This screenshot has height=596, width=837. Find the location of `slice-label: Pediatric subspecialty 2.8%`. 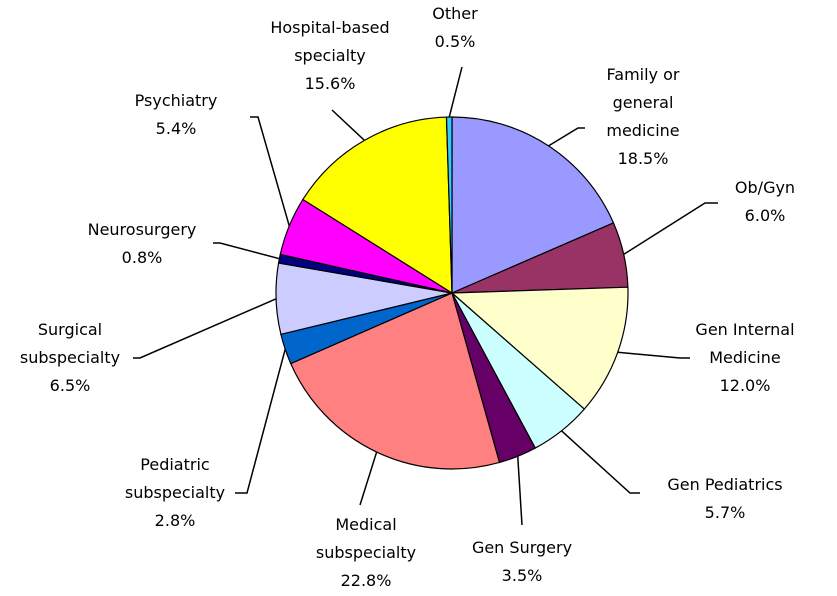

slice-label: Pediatric subspecialty 2.8% is located at coordinates (175, 493).